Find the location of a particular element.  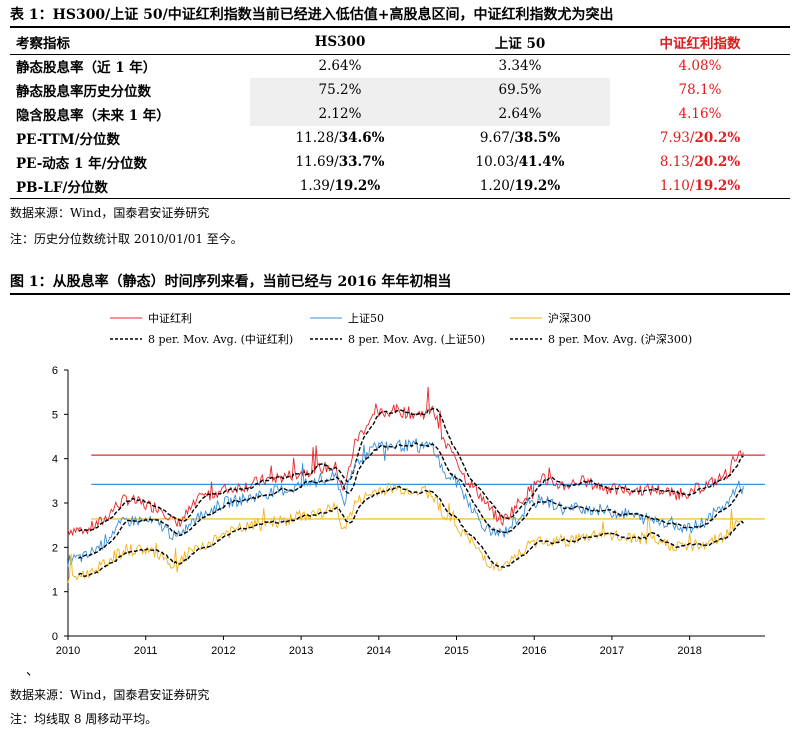

table-cell: 11.69/33.7% is located at coordinates (340, 162).